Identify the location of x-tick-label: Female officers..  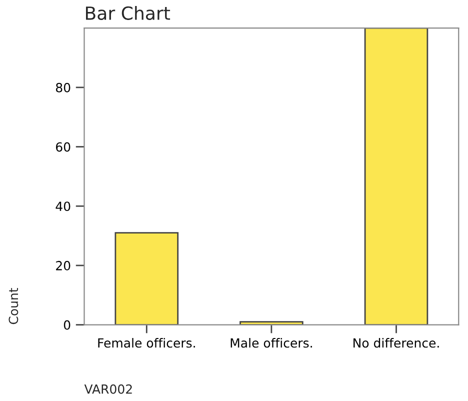
(146, 343).